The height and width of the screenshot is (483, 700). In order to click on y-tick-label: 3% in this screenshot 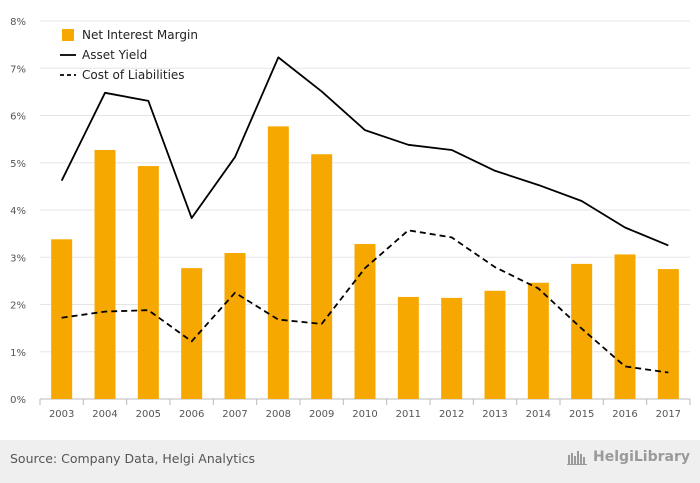, I will do `click(18, 258)`.